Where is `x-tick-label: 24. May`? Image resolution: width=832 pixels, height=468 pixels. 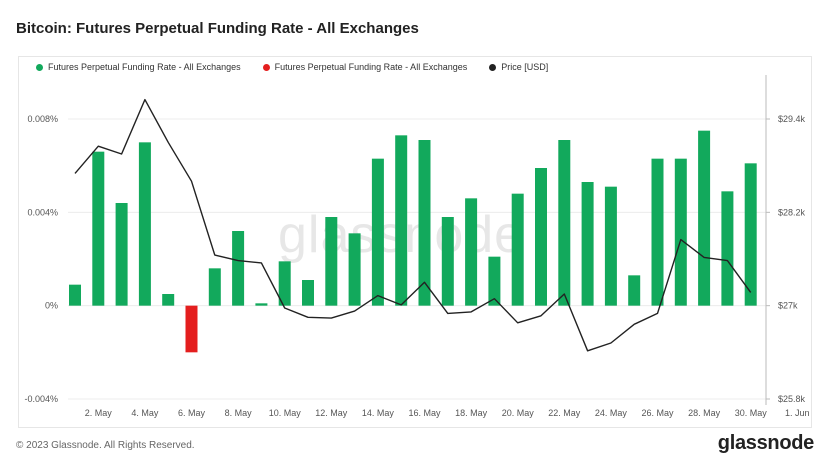
x-tick-label: 24. May is located at coordinates (611, 413).